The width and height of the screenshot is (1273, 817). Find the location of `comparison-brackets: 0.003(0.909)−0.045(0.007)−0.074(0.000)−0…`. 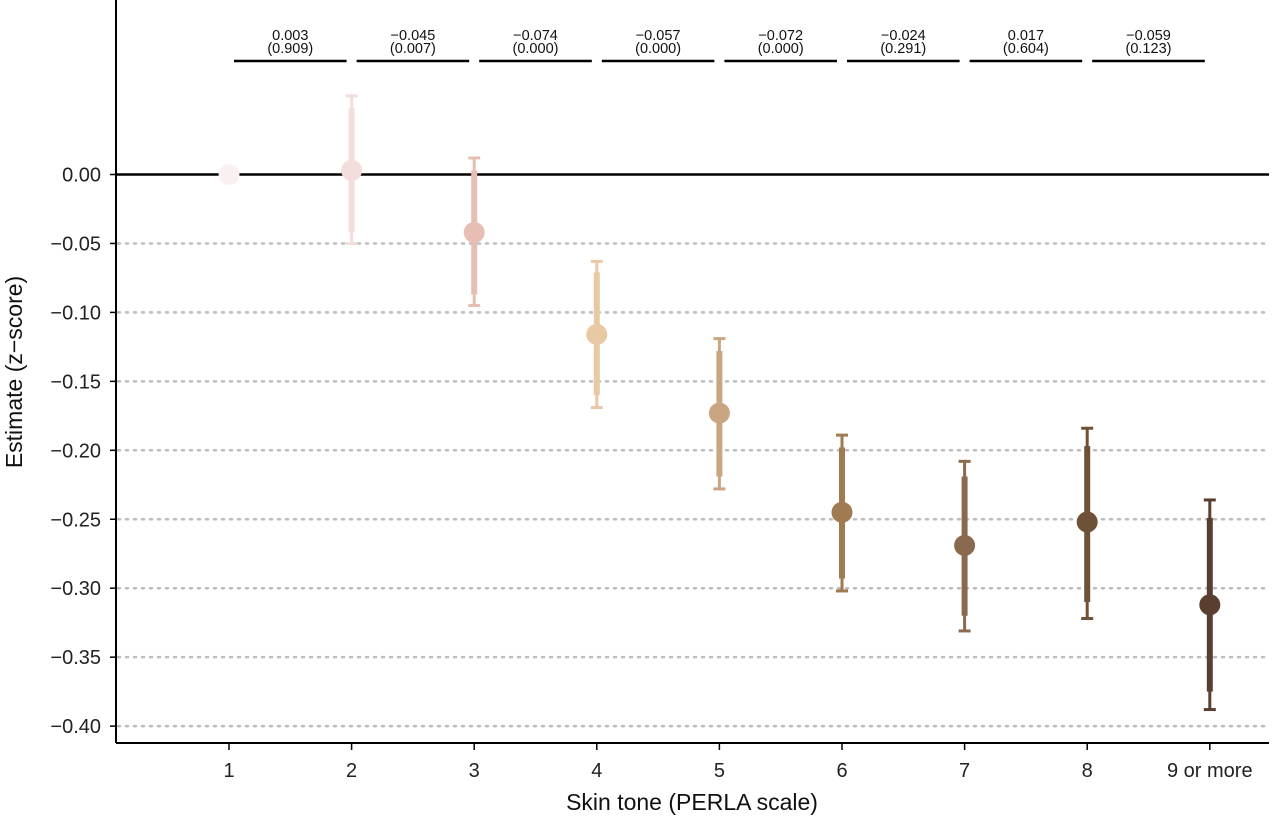

comparison-brackets: 0.003(0.909)−0.045(0.007)−0.074(0.000)−0… is located at coordinates (719, 45).